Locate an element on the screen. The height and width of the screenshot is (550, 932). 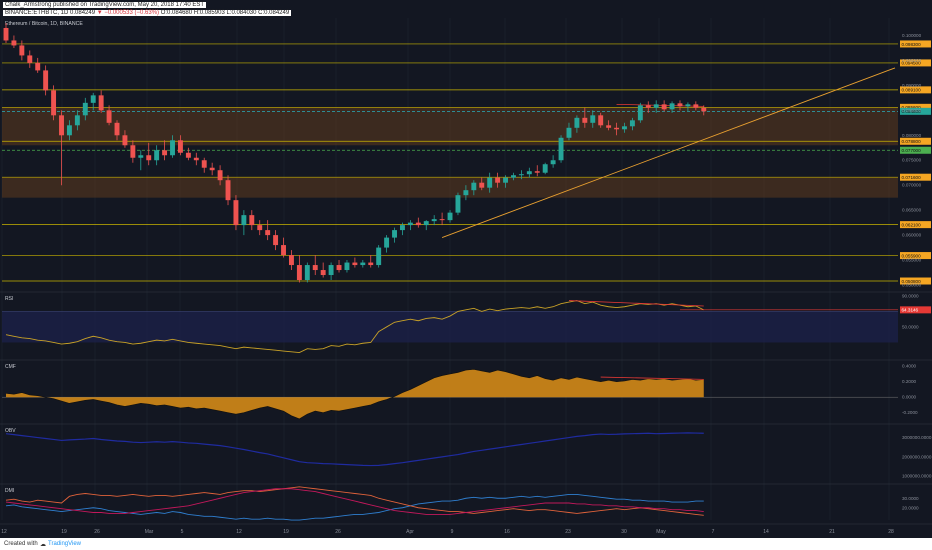
main-title: Ethereum / Bitcoin, 1D, BINANCE is located at coordinates (44, 24).